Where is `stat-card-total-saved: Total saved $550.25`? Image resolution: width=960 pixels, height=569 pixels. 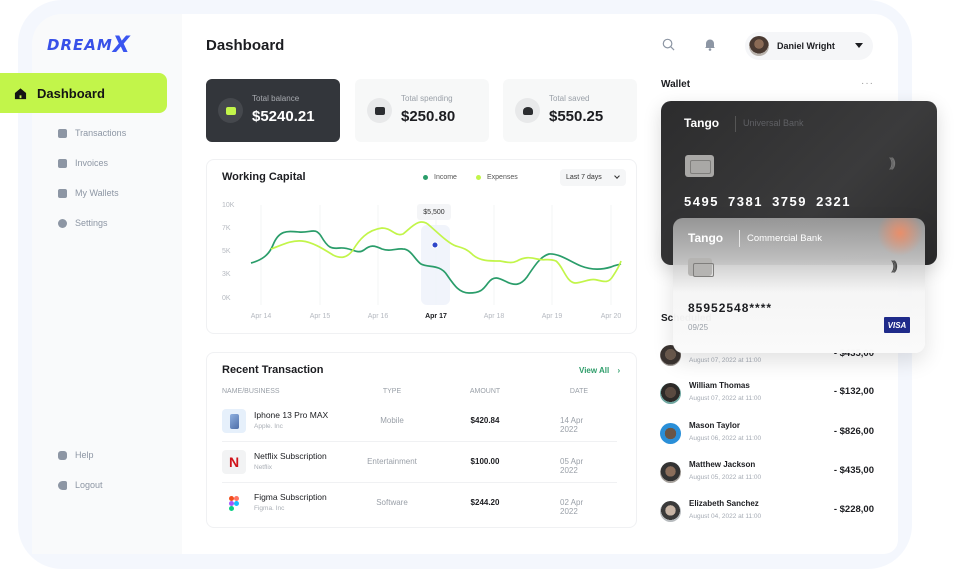 stat-card-total-saved: Total saved $550.25 is located at coordinates (570, 110).